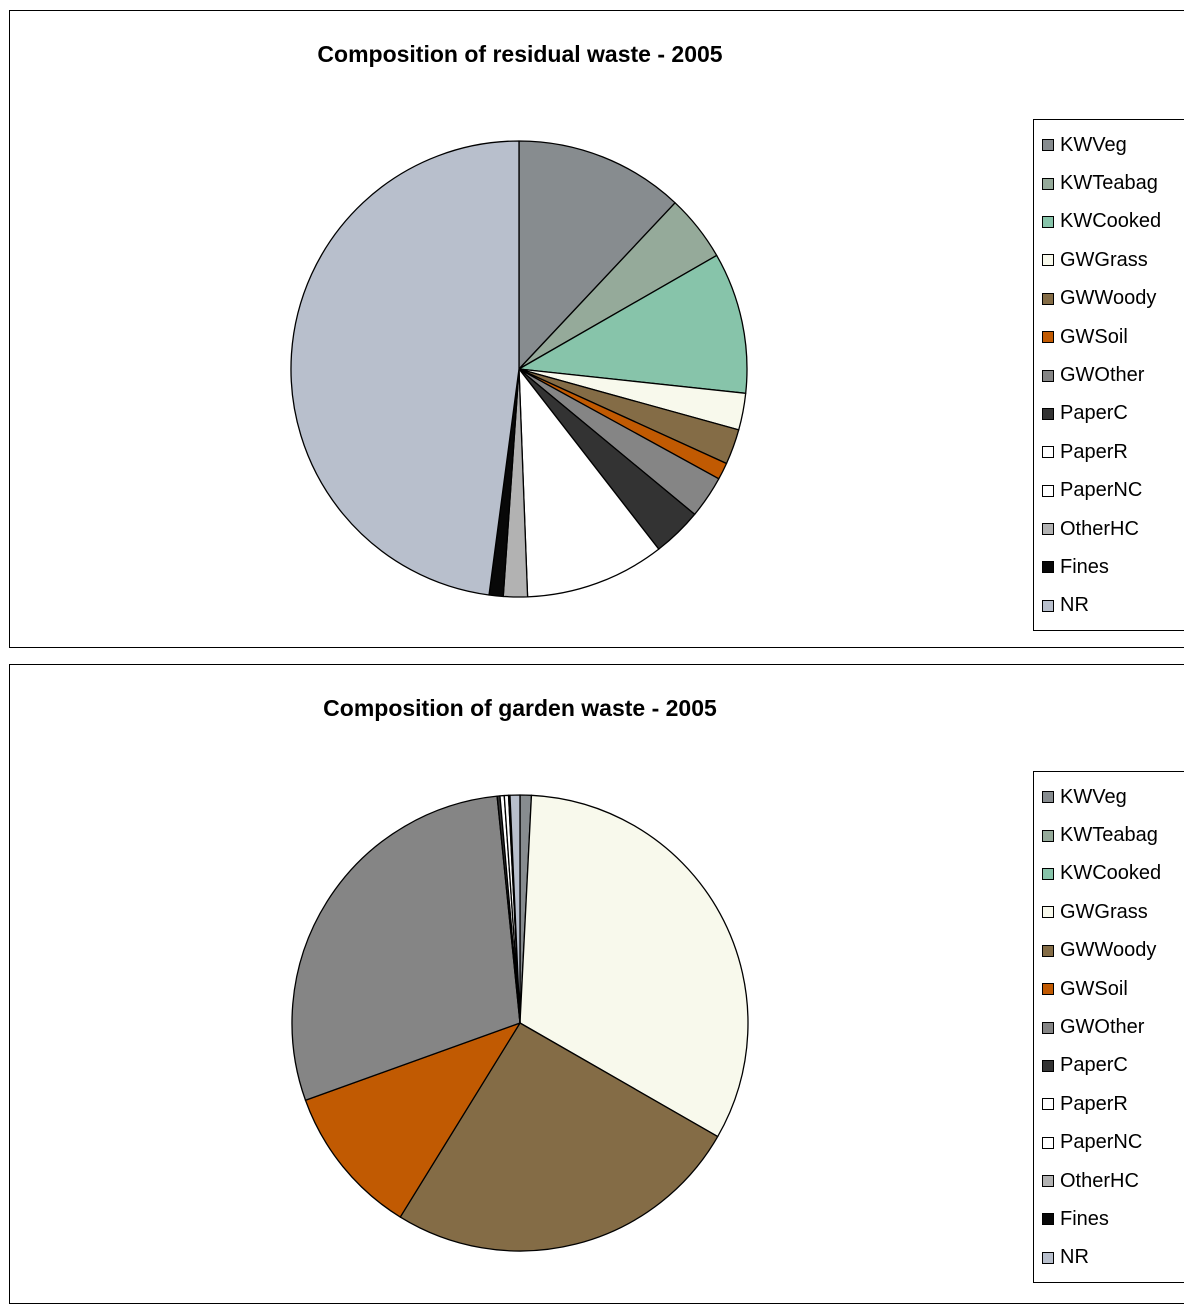 The height and width of the screenshot is (1304, 1184). Describe the element at coordinates (633, 324) in the screenshot. I see `pie-slice-kwcooked` at that location.